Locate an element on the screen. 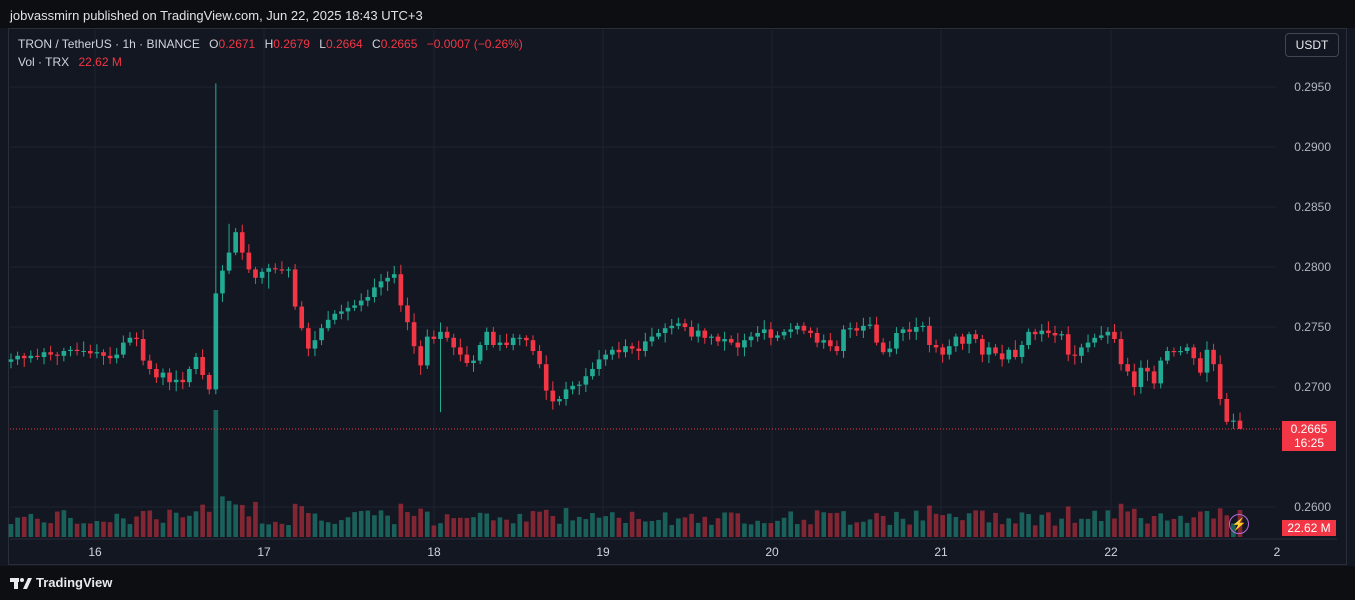  currency-button: USDT is located at coordinates (1312, 45).